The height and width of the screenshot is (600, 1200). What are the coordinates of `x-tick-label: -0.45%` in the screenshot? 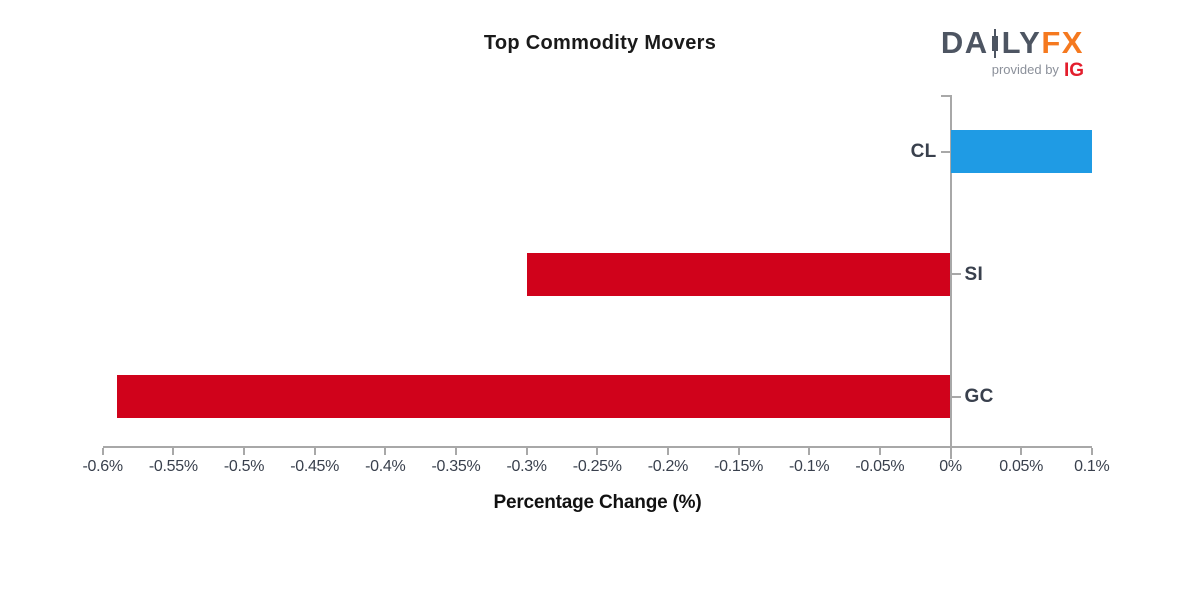 It's located at (315, 466).